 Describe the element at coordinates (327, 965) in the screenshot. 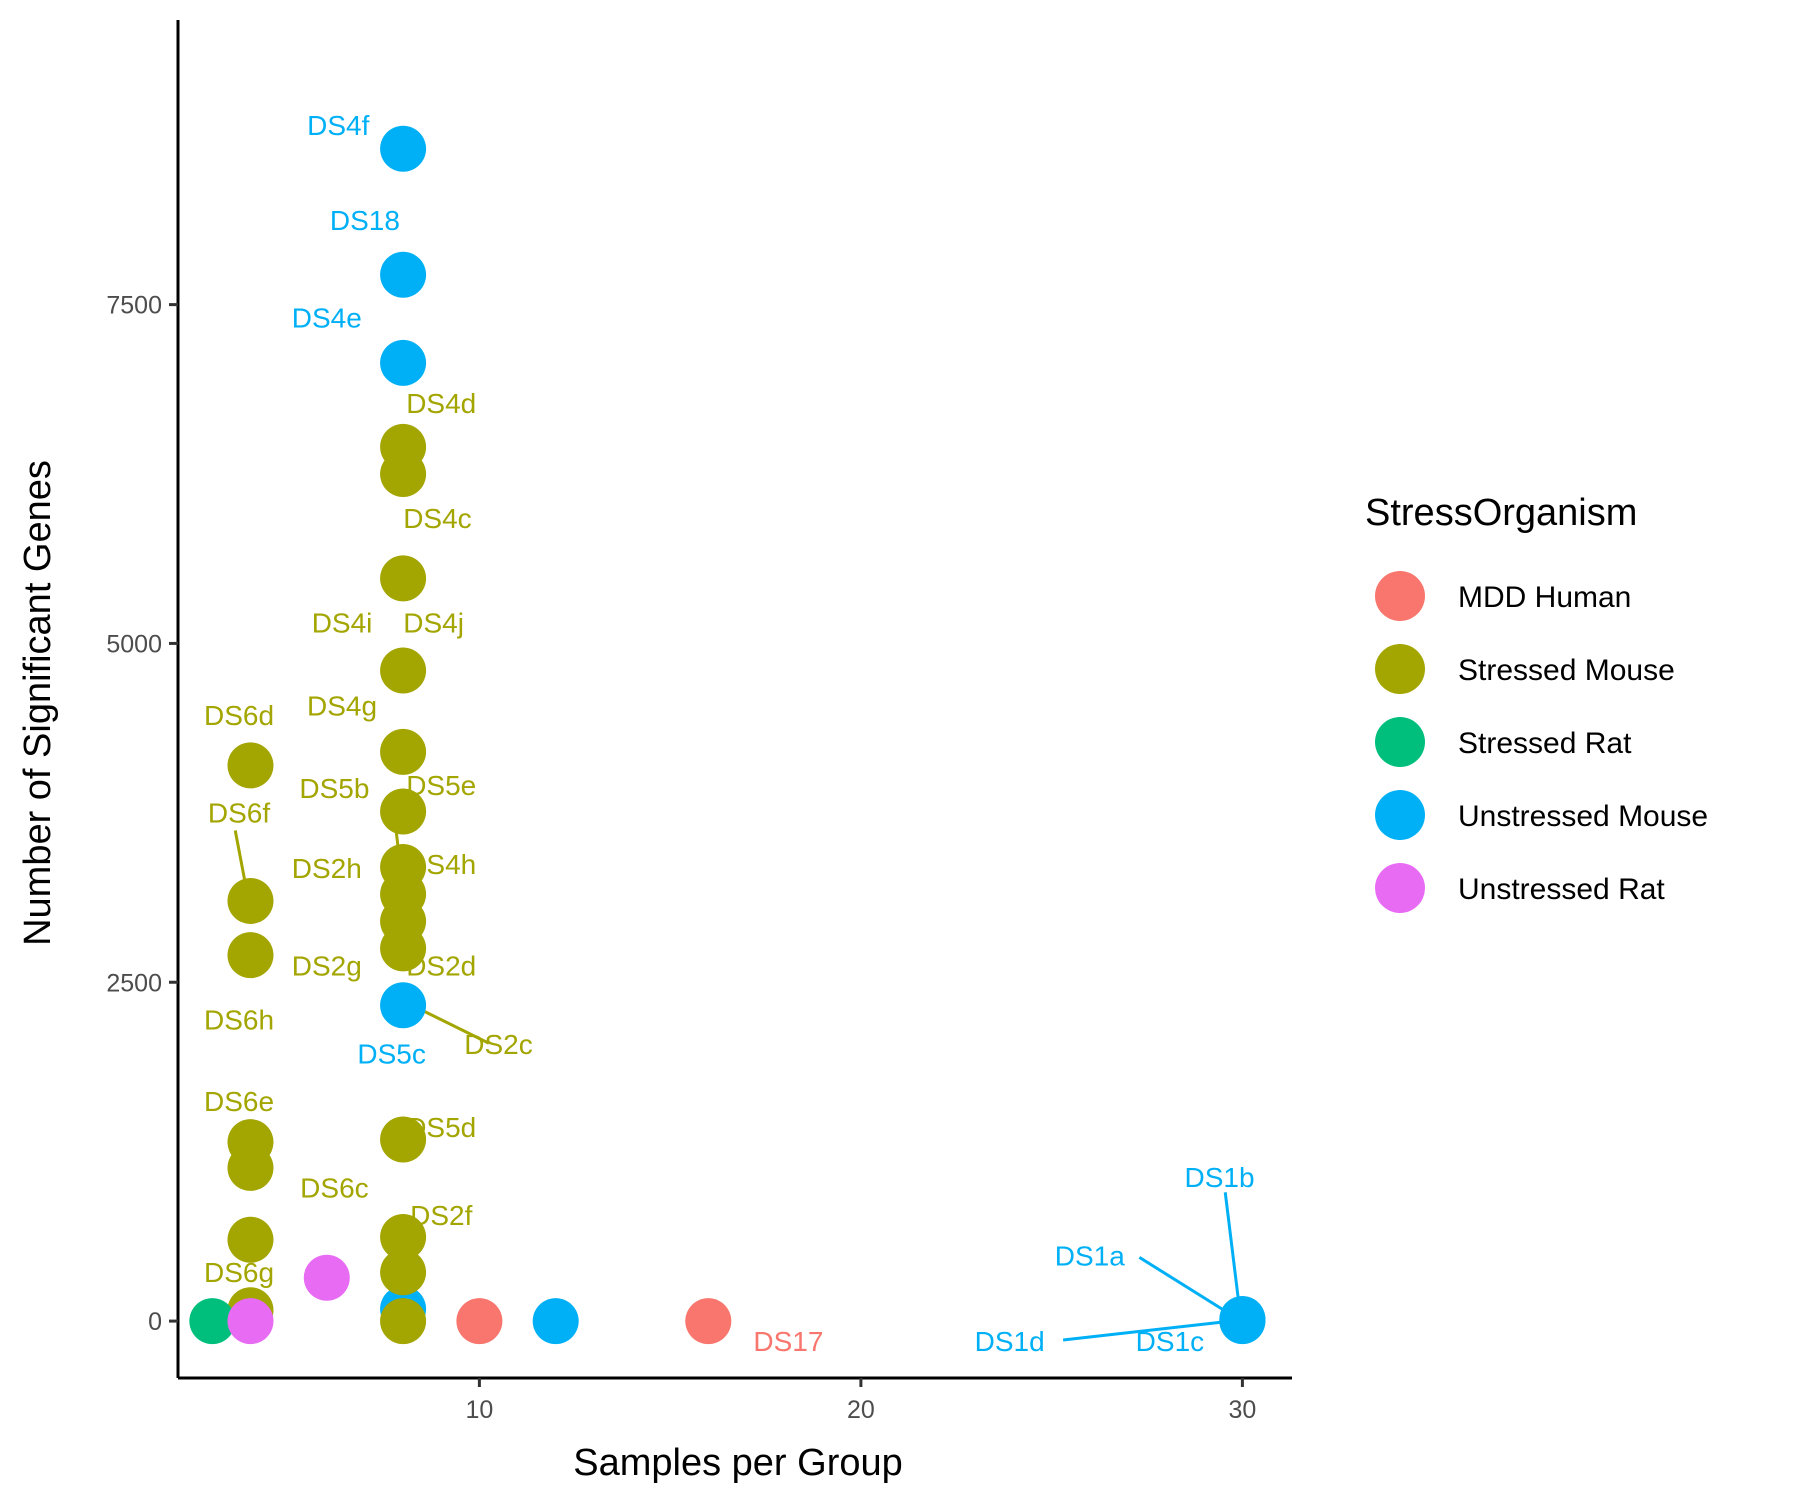

I see `point-label: DS2g` at that location.